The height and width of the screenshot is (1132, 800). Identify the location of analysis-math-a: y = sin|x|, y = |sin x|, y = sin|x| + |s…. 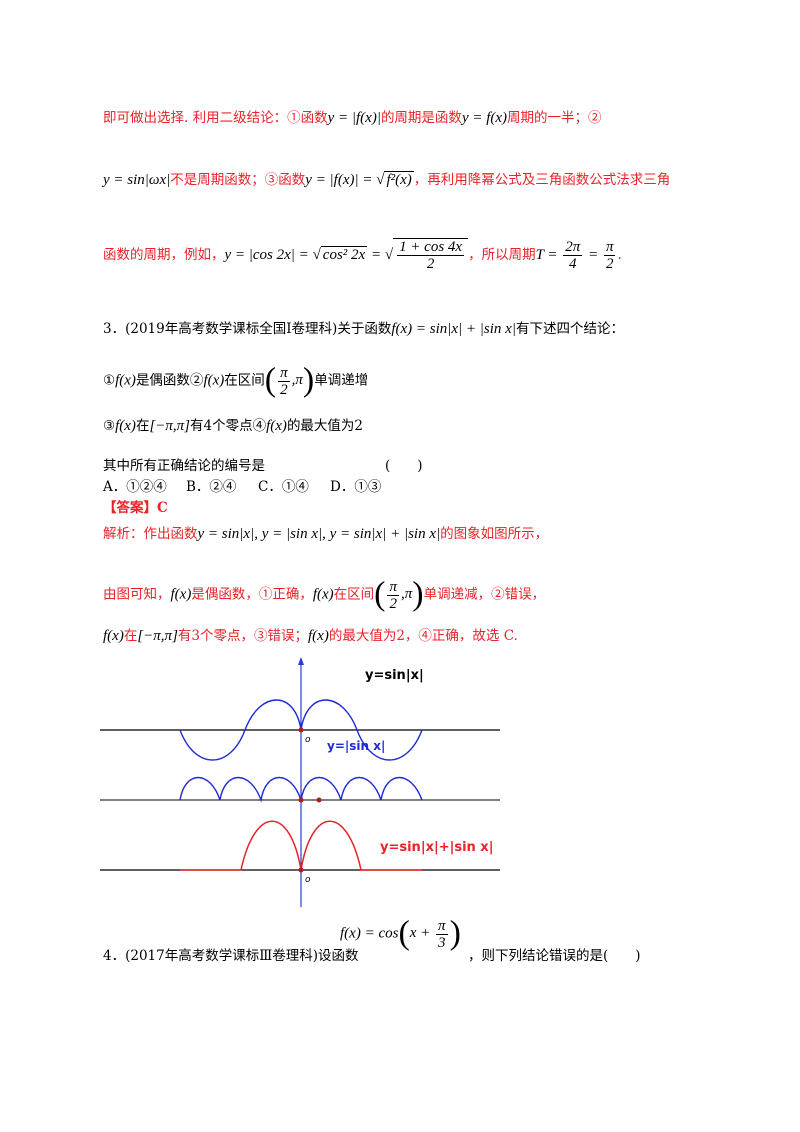
(319, 534).